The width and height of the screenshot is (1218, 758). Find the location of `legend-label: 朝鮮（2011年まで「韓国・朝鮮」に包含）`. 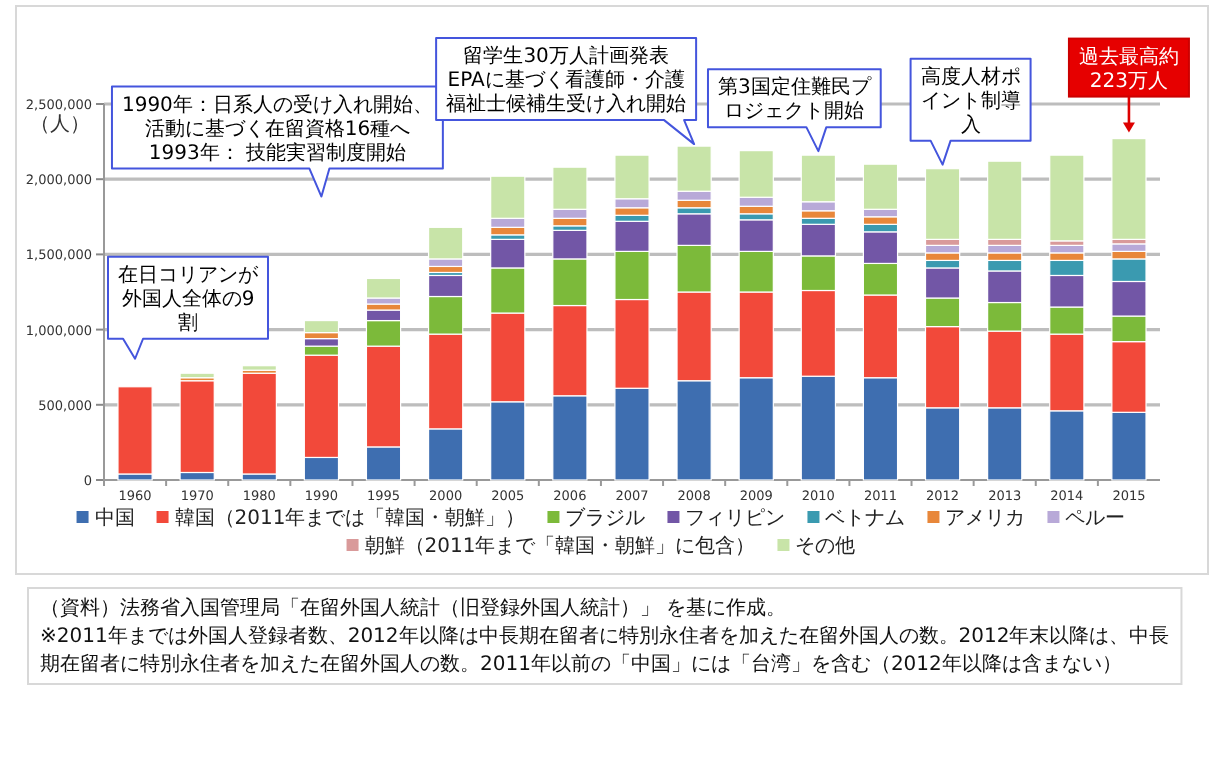

legend-label: 朝鮮（2011年まで「韓国・朝鮮」に包含） is located at coordinates (560, 546).